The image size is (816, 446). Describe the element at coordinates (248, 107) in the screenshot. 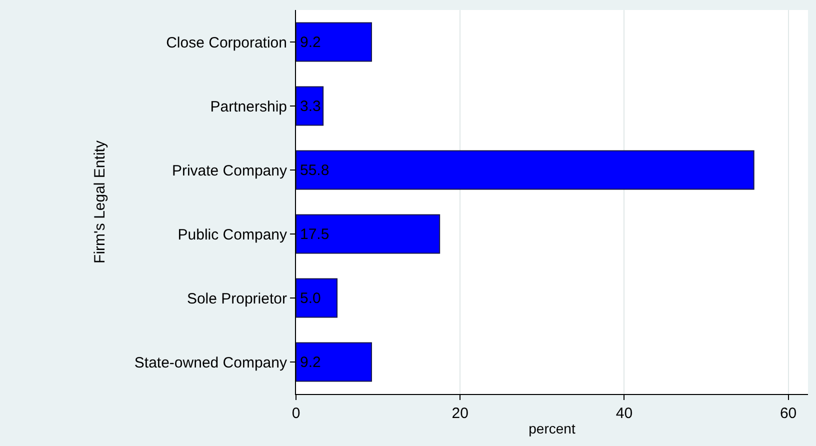

I see `y-tick-label: Partnership` at that location.